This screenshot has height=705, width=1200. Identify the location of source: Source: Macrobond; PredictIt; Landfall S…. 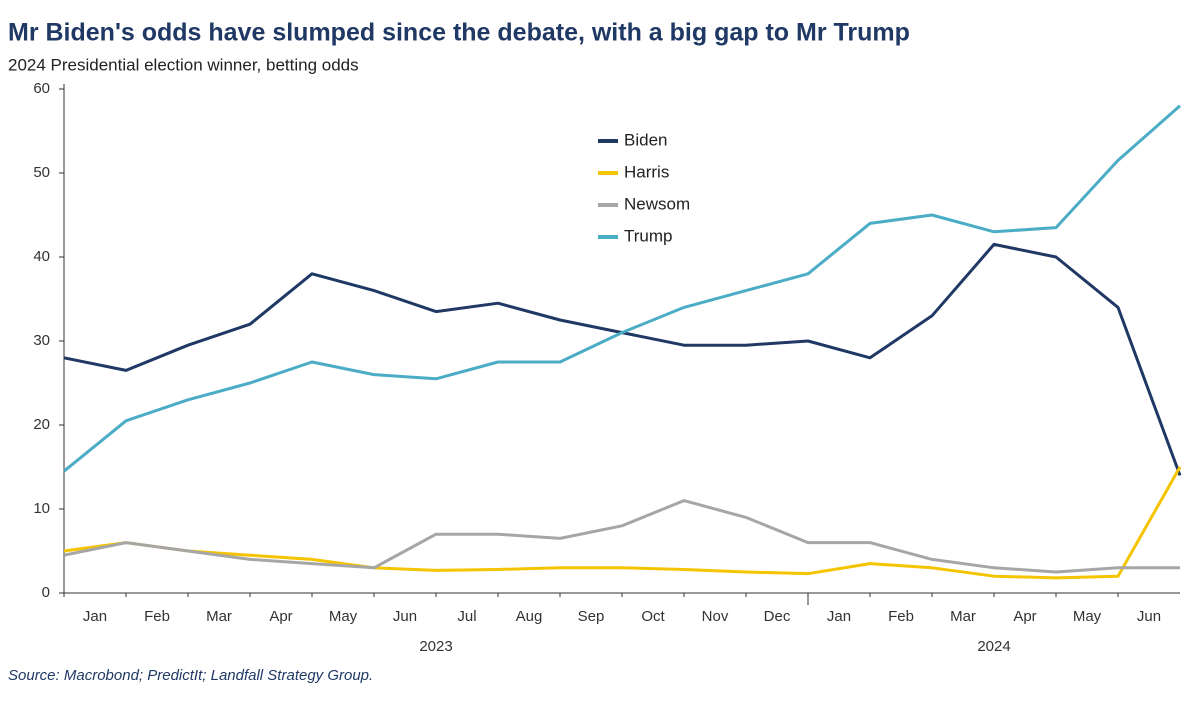
(190, 675).